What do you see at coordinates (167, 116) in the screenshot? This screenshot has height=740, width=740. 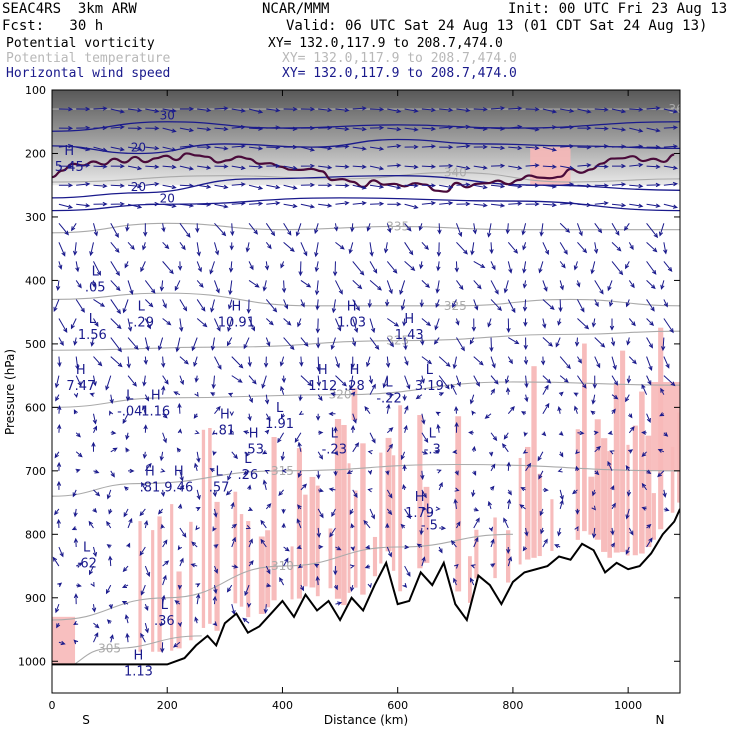 I see `wind-contour-label: 30` at bounding box center [167, 116].